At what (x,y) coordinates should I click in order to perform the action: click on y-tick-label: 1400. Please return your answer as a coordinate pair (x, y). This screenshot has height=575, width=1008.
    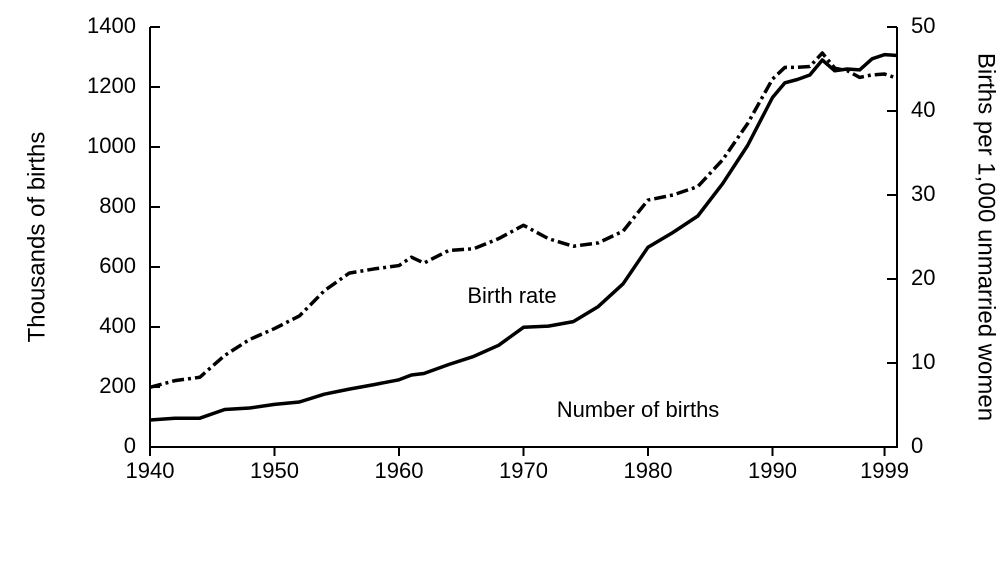
    Looking at the image, I should click on (111, 25).